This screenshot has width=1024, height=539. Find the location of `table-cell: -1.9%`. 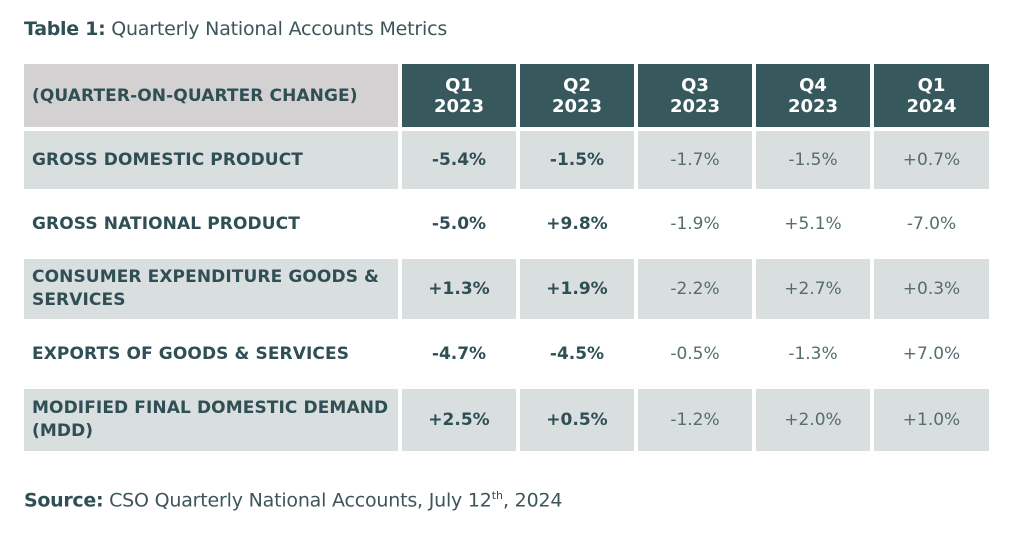

table-cell: -1.9% is located at coordinates (695, 224).